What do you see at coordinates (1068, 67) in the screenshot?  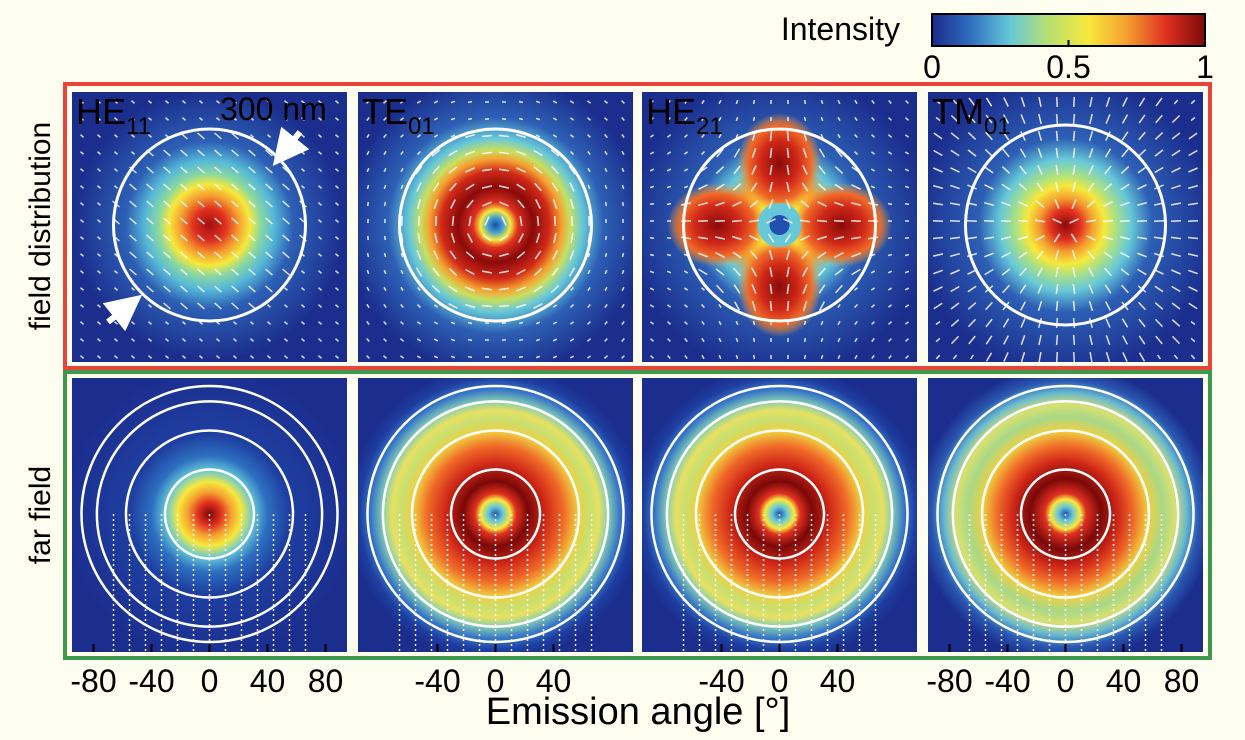 I see `colorbar-tick-label: 0.5` at bounding box center [1068, 67].